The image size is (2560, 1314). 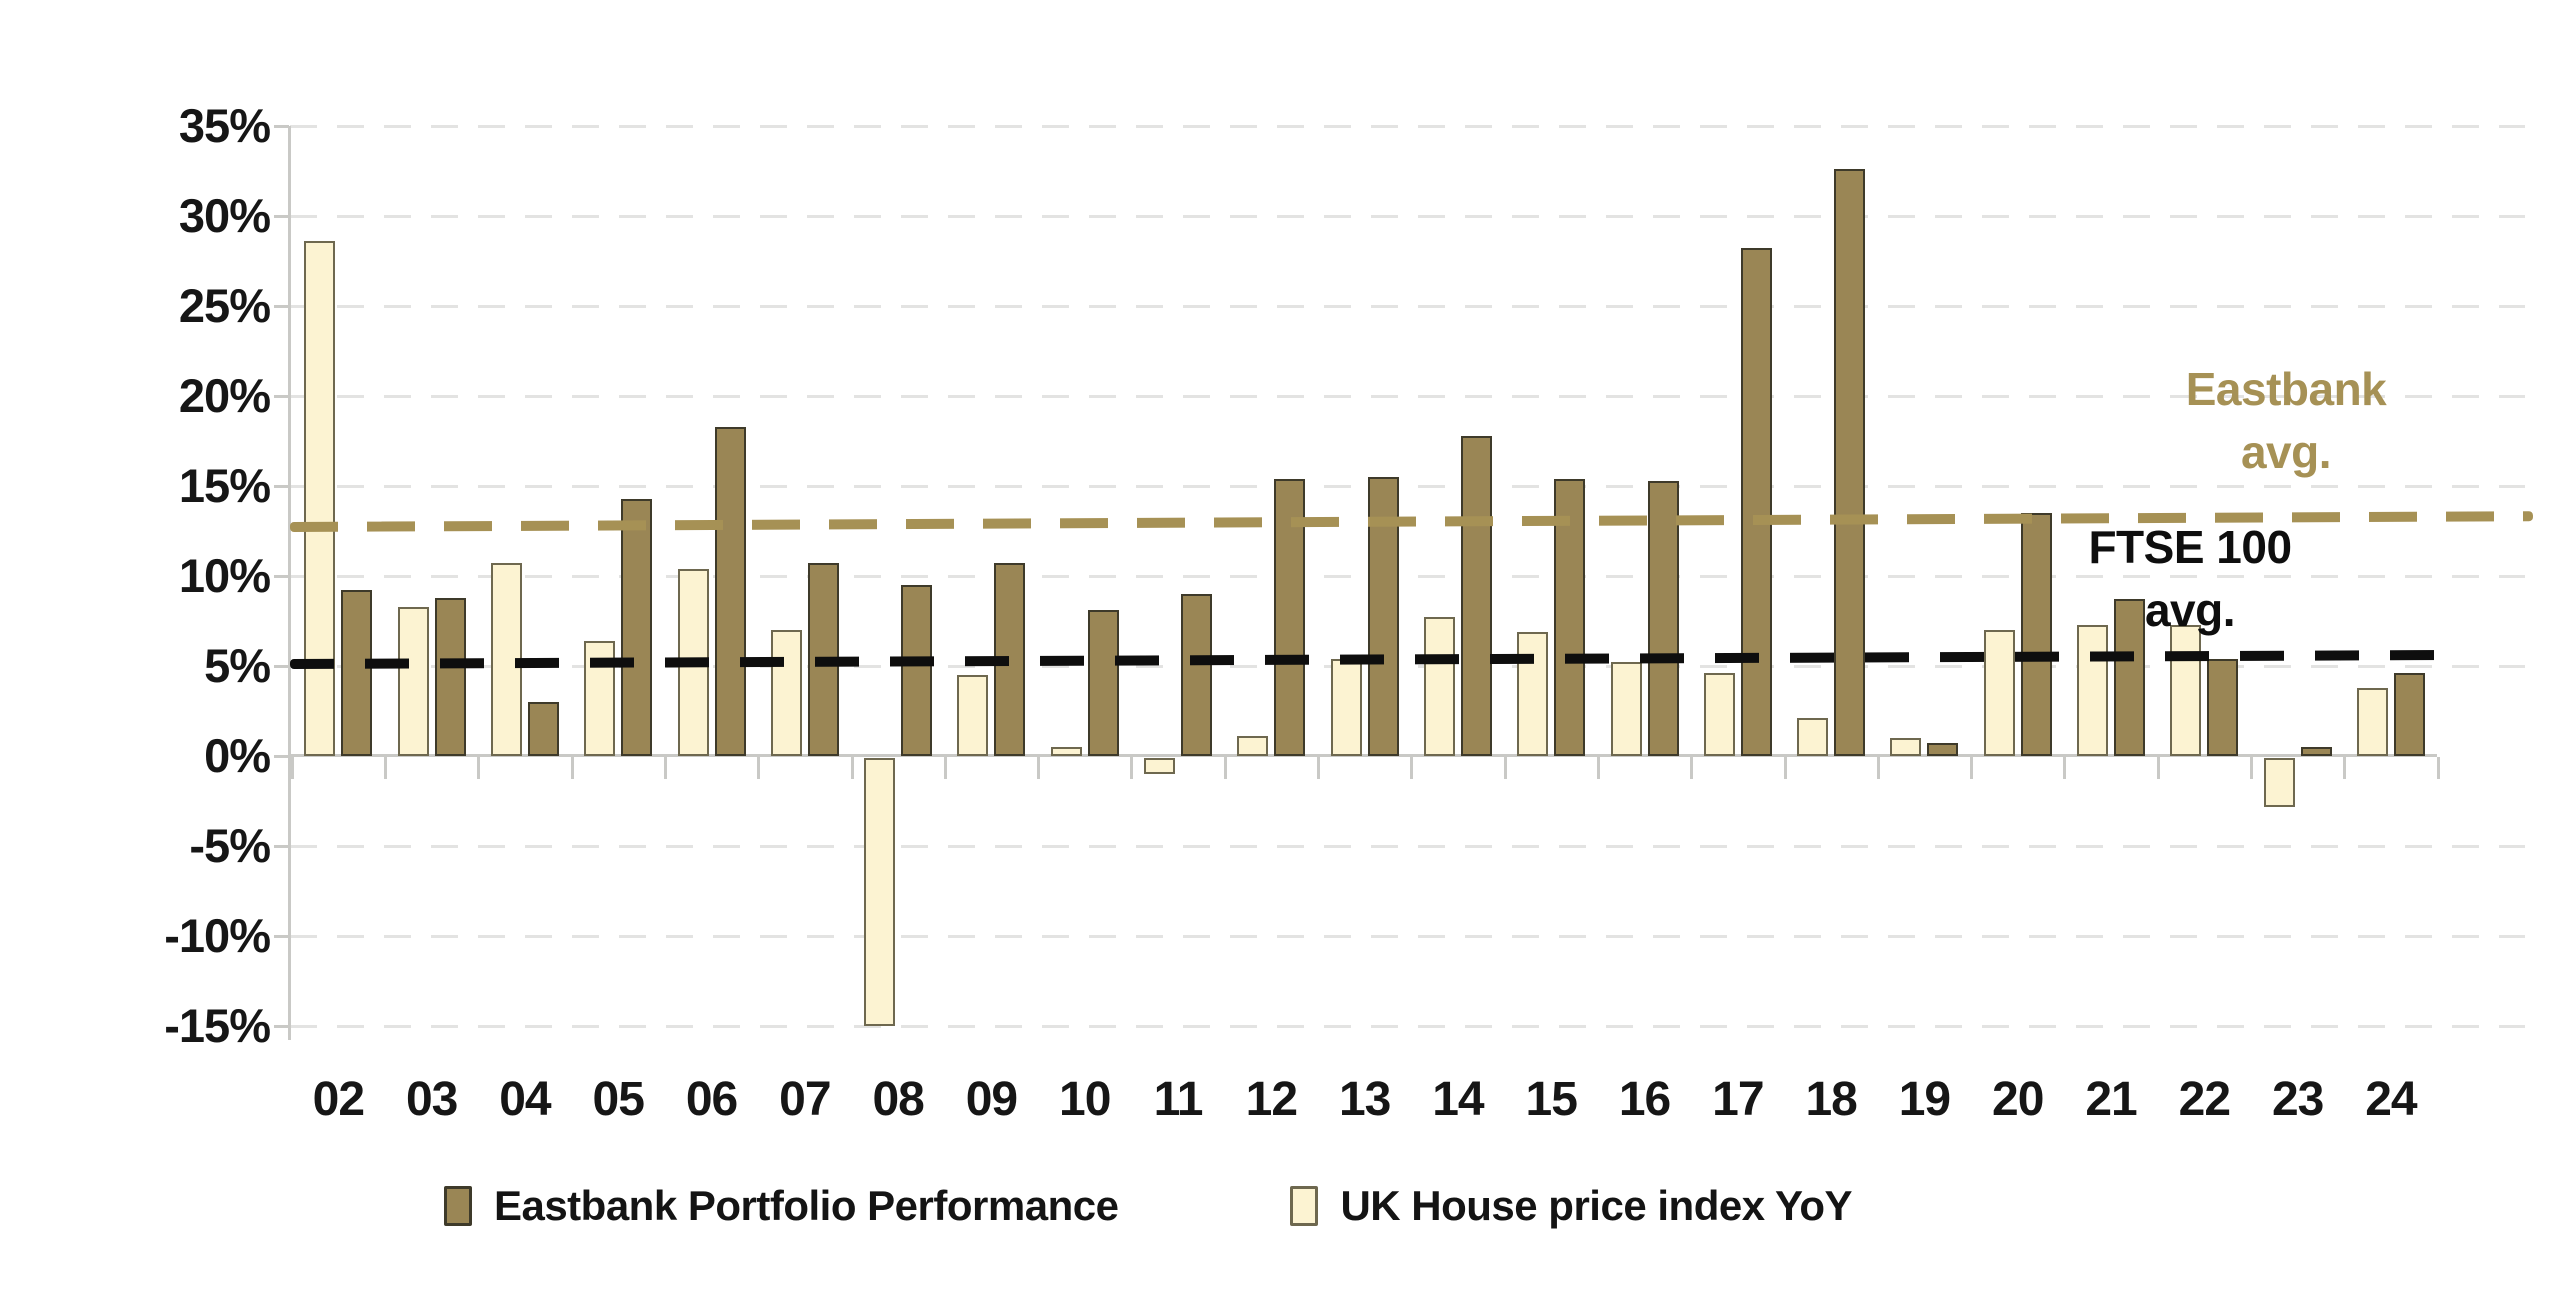 What do you see at coordinates (1738, 1099) in the screenshot?
I see `x-axis-label-17: 17` at bounding box center [1738, 1099].